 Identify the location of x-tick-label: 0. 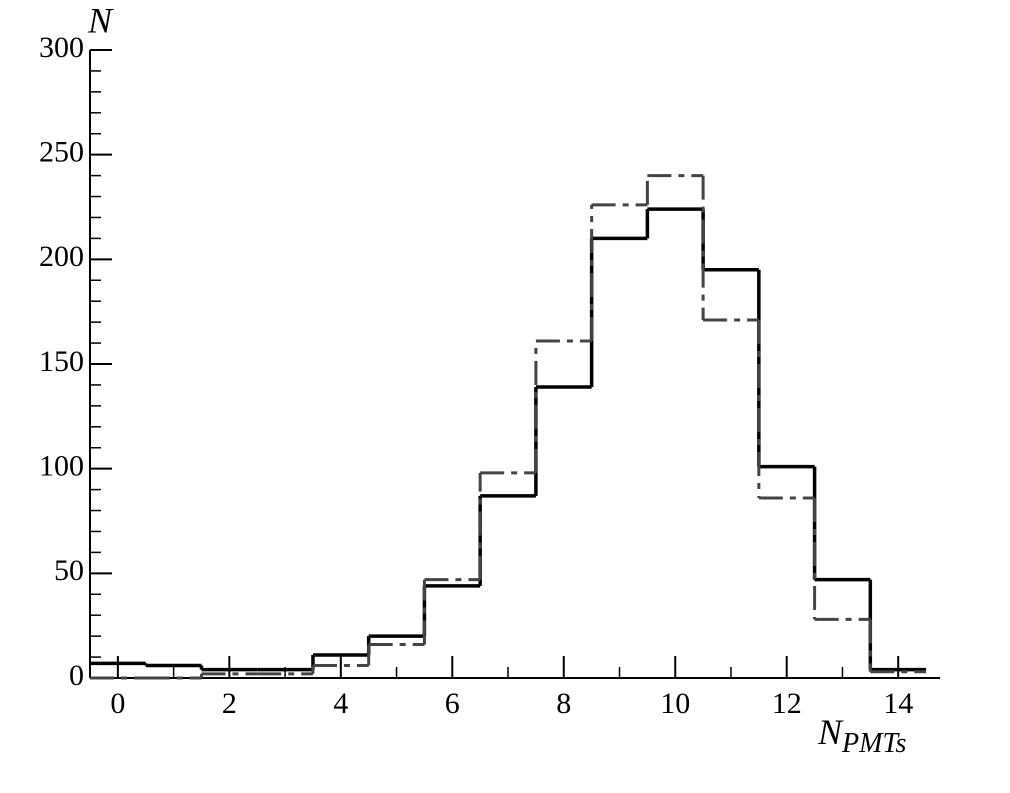
(117, 703).